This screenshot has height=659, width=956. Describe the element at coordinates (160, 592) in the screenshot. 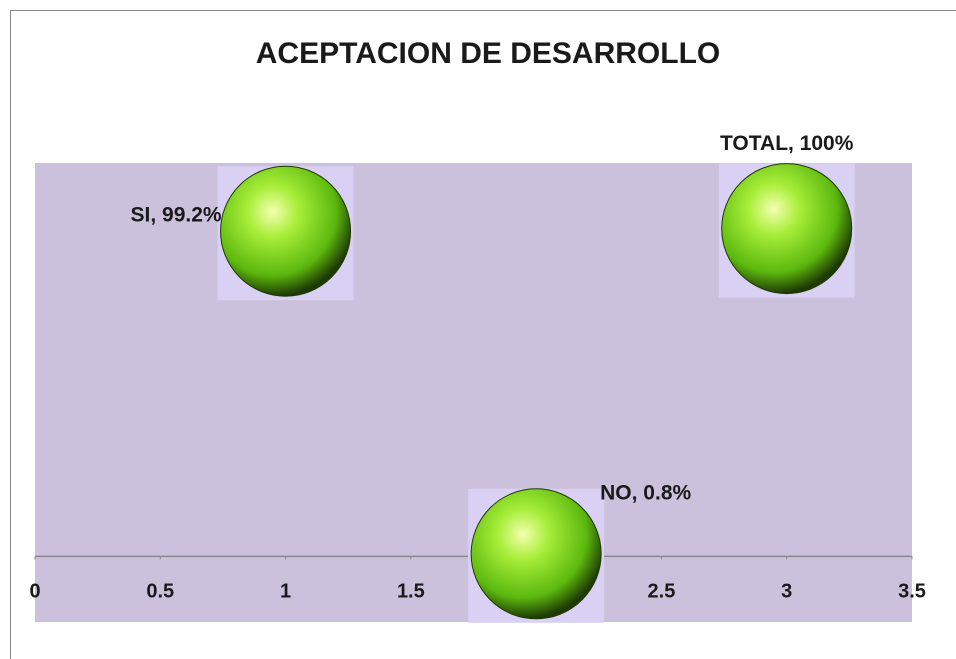

I see `x-tick-label: 0.5` at that location.